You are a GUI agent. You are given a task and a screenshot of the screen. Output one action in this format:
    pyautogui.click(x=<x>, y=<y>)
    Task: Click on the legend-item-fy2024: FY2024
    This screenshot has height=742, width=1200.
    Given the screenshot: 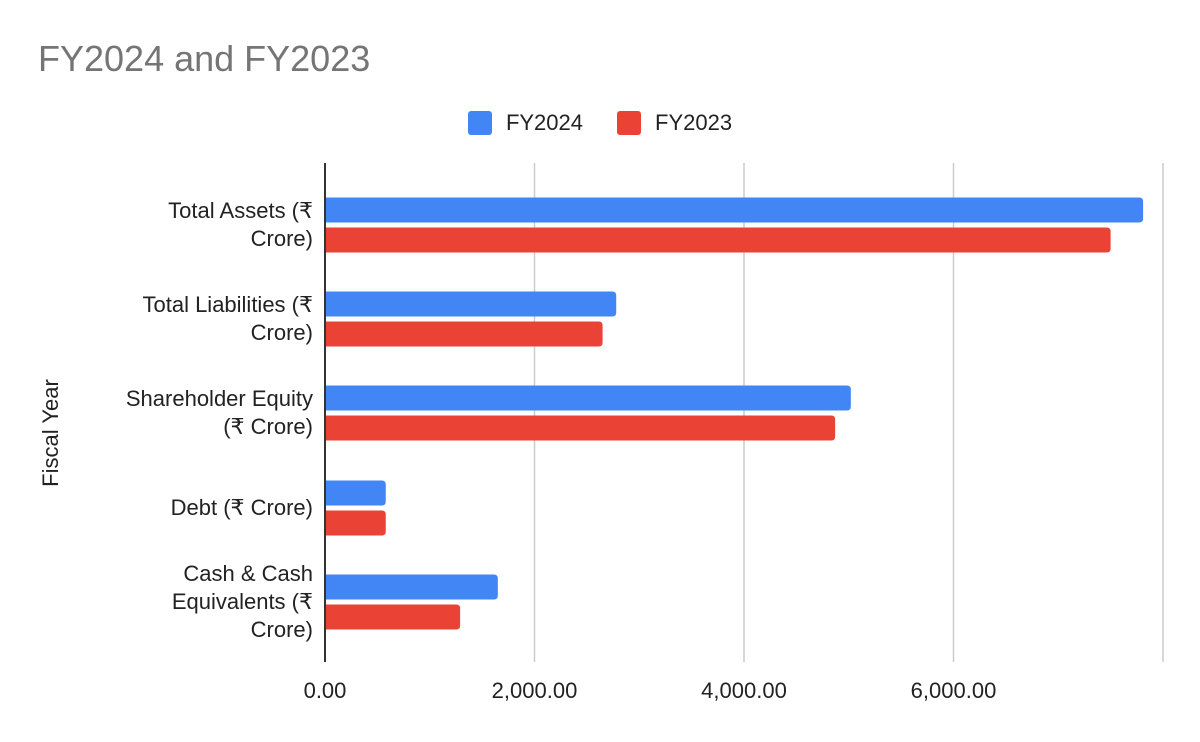 What is the action you would take?
    pyautogui.click(x=525, y=123)
    